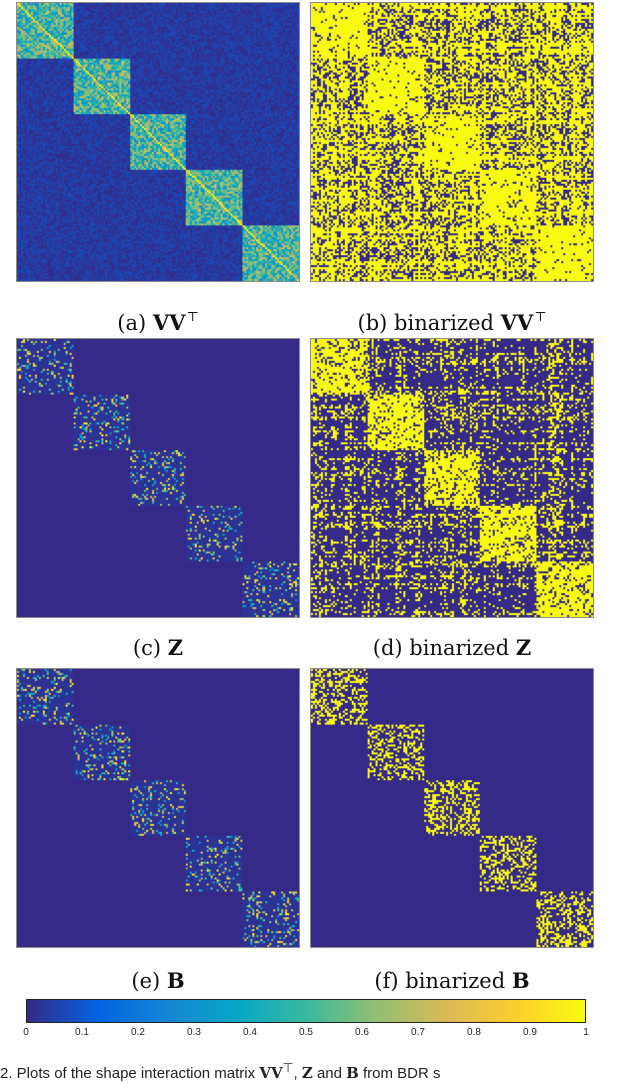 This screenshot has height=1084, width=626. What do you see at coordinates (418, 1032) in the screenshot?
I see `colorbar-tick-label: 0.7` at bounding box center [418, 1032].